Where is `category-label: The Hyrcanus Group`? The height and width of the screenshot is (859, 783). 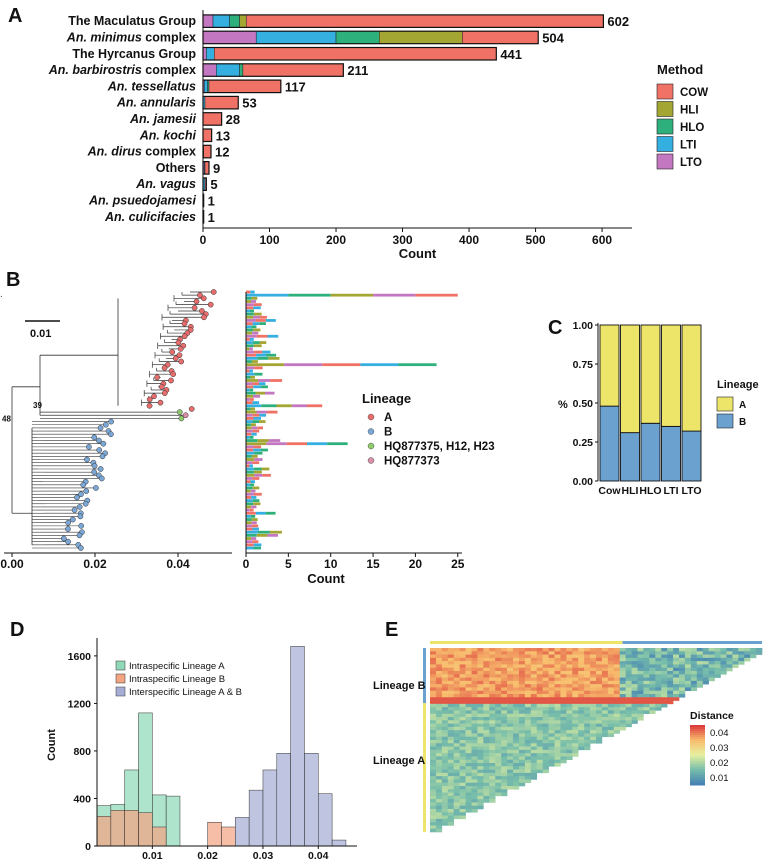
category-label: The Hyrcanus Group is located at coordinates (134, 54).